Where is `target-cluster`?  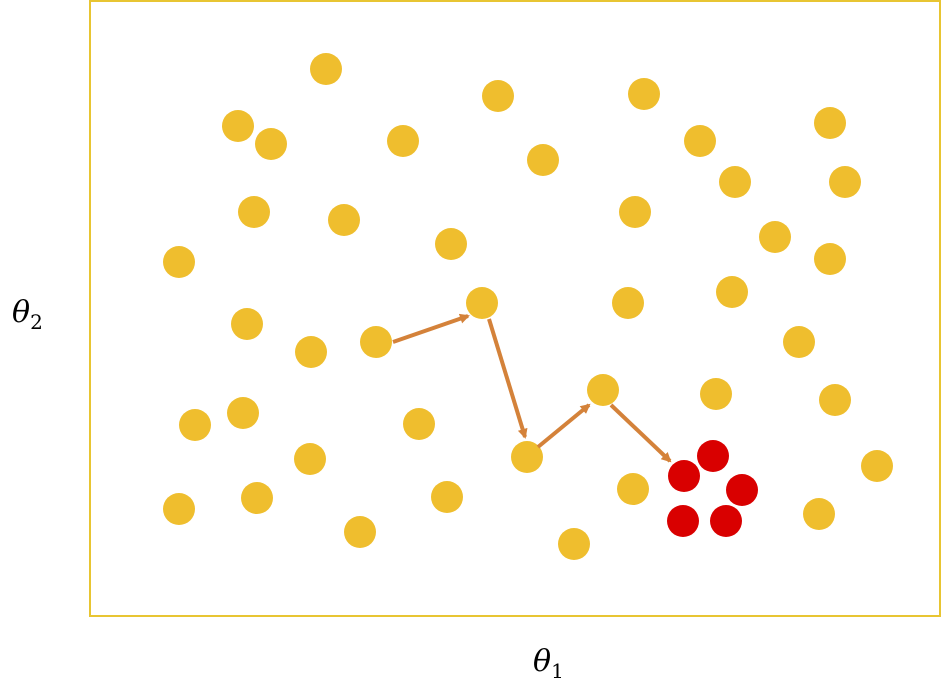 target-cluster is located at coordinates (712, 488).